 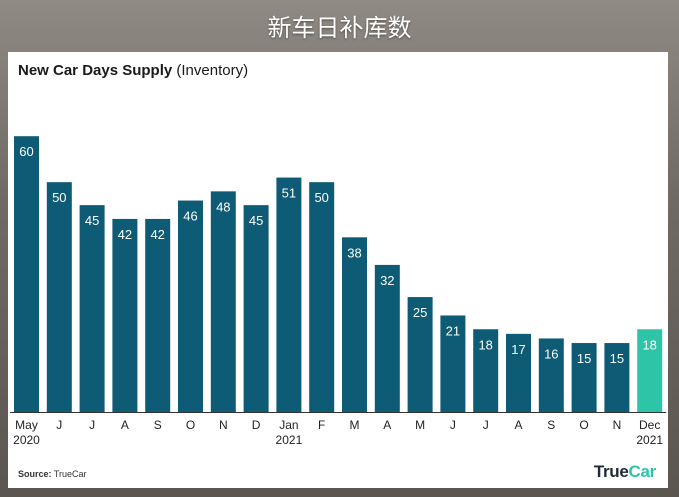 What do you see at coordinates (387, 425) in the screenshot?
I see `category-label-11: A` at bounding box center [387, 425].